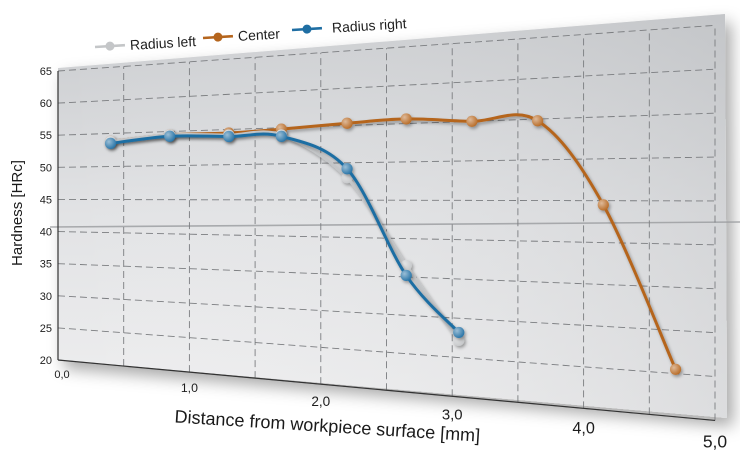  Describe the element at coordinates (327, 425) in the screenshot. I see `x-axis-title: Distance from workpiece surface [mm]` at that location.